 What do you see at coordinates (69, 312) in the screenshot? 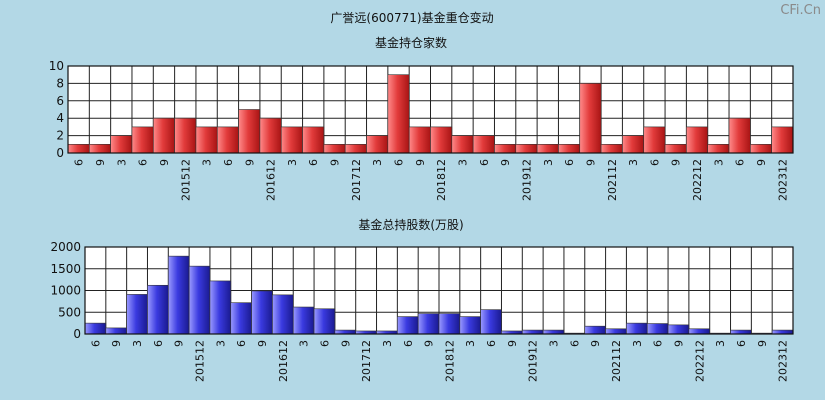
I see `chart-2-ytick-label: 500` at bounding box center [69, 312].